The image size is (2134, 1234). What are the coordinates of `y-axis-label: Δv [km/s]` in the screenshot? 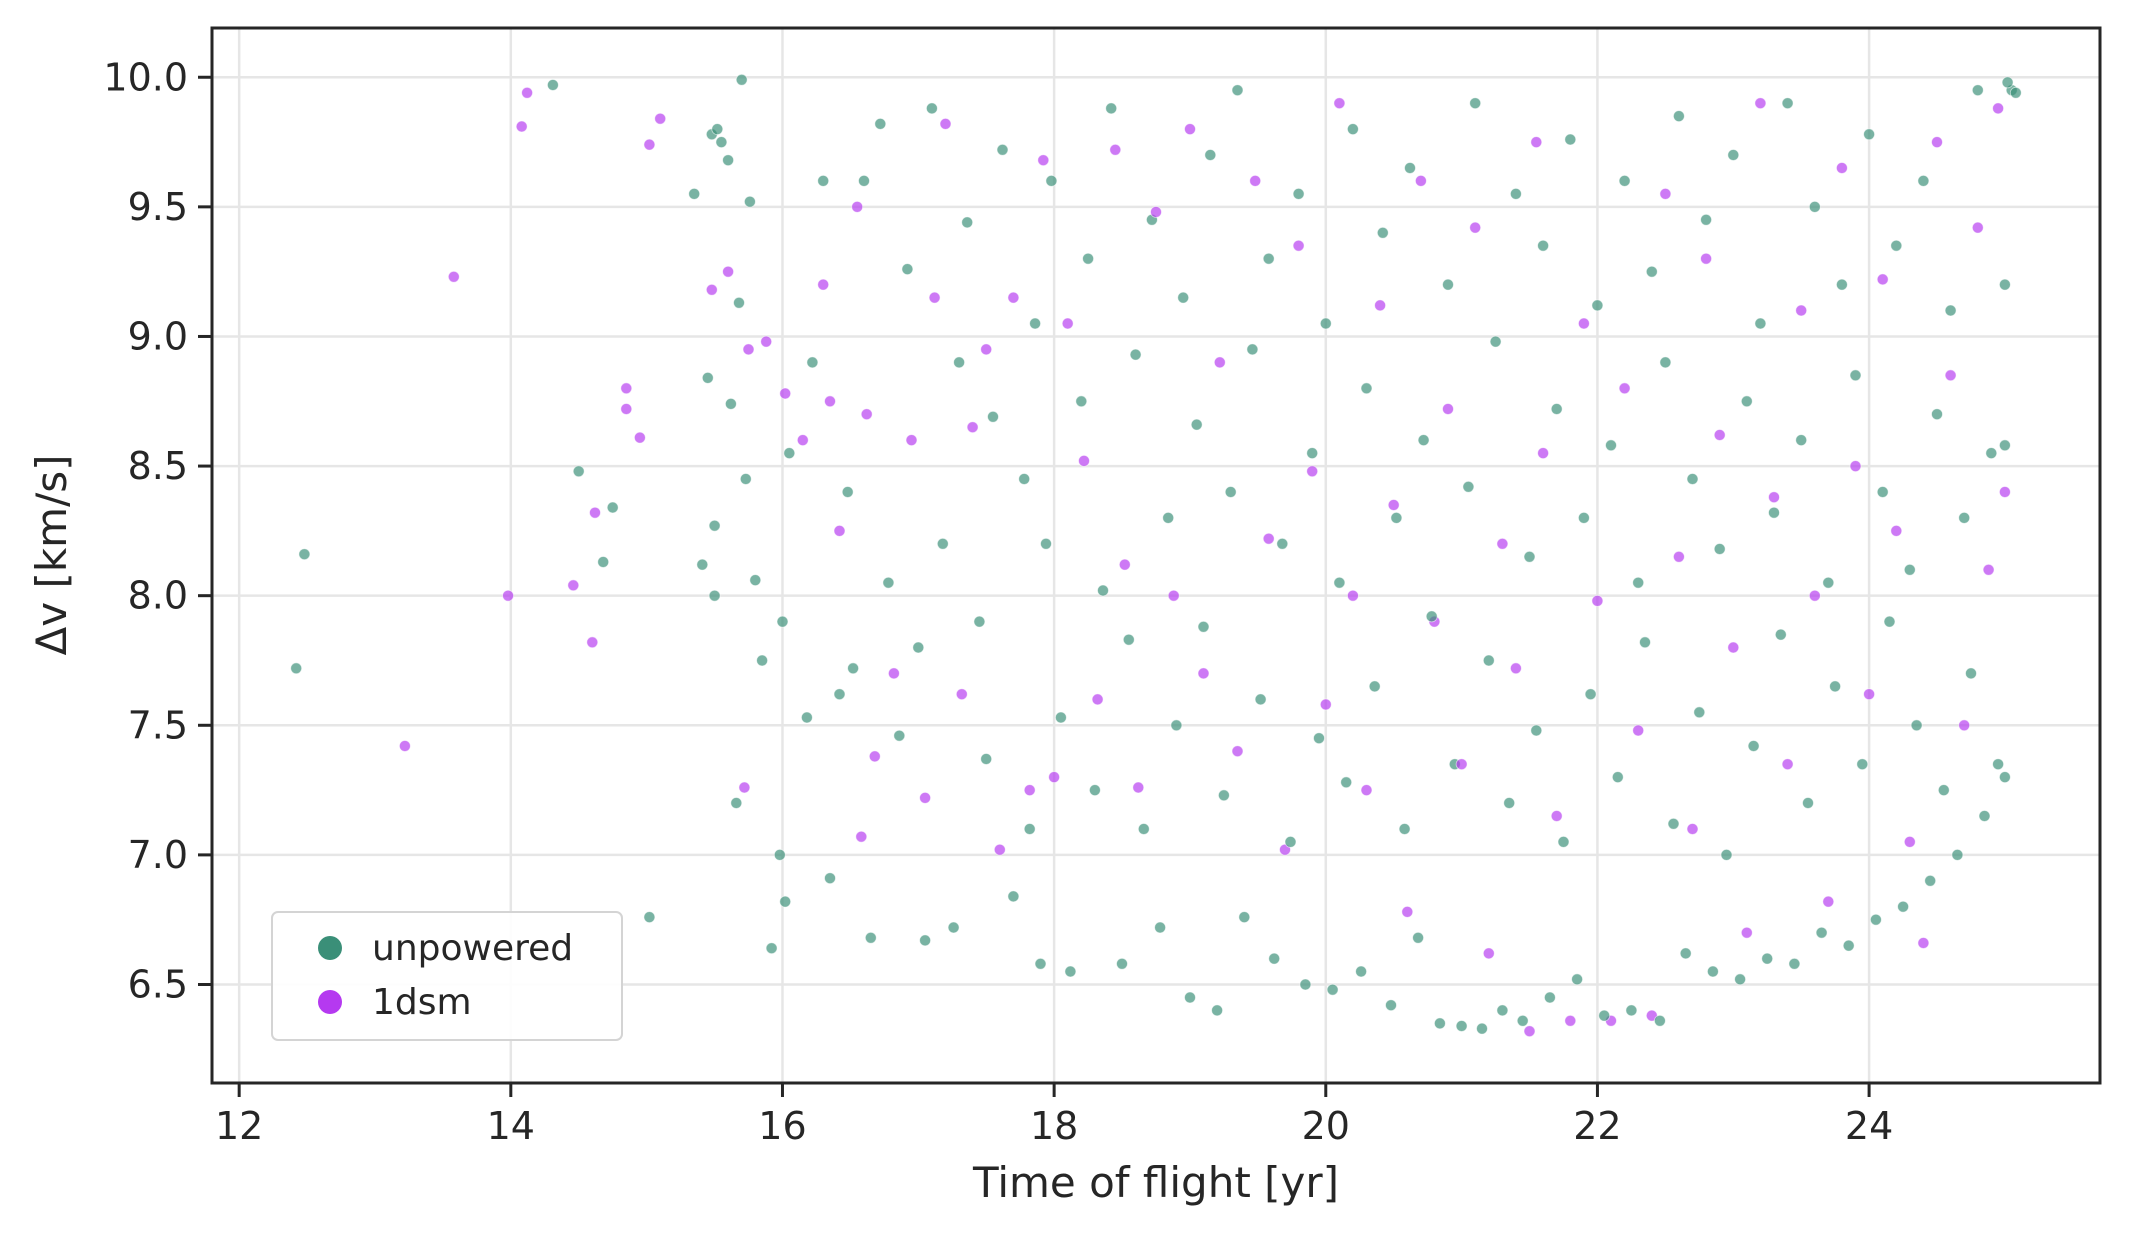 It's located at (51, 555).